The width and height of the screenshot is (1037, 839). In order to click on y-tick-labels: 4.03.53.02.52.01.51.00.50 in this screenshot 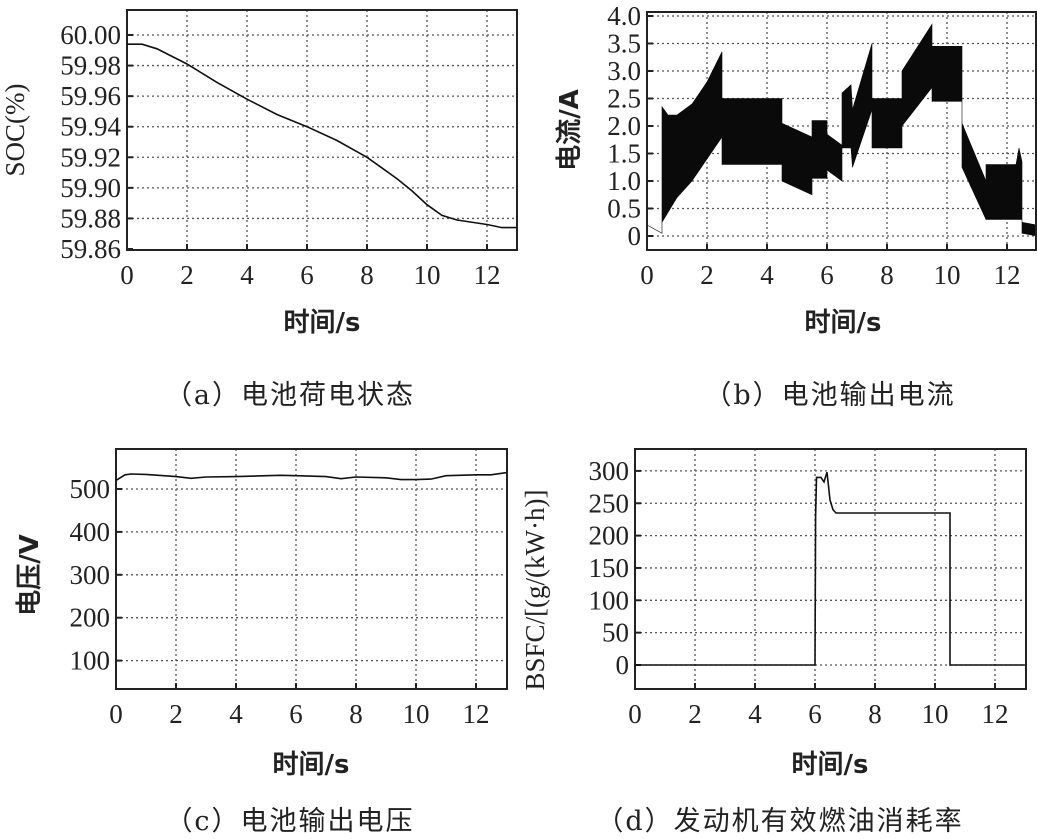, I will do `click(624, 126)`.